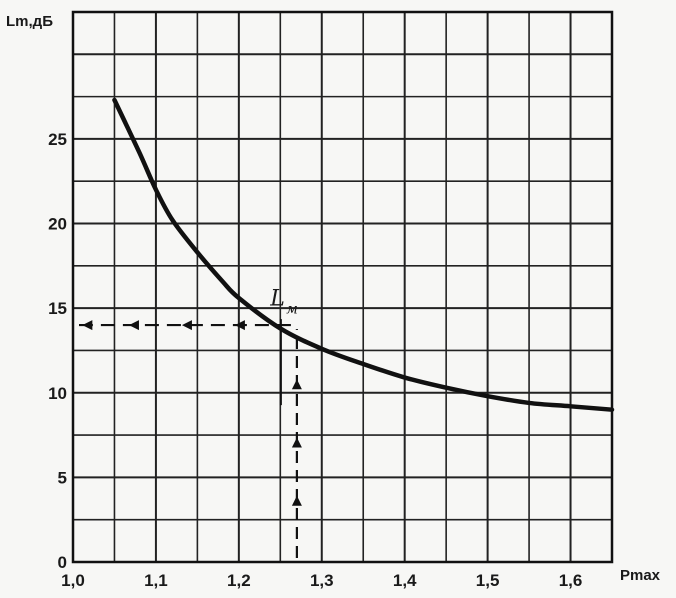 The image size is (676, 598). What do you see at coordinates (488, 580) in the screenshot?
I see `x-tick-label: 1,5` at bounding box center [488, 580].